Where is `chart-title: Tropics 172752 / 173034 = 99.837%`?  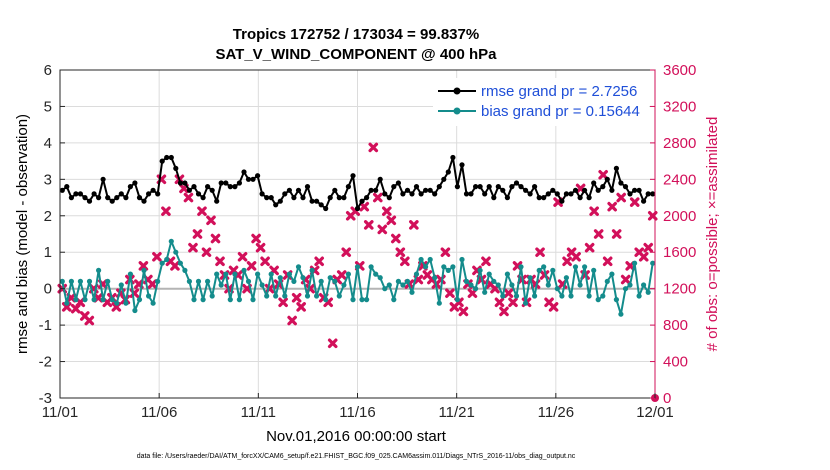
chart-title: Tropics 172752 / 173034 = 99.837% is located at coordinates (356, 34).